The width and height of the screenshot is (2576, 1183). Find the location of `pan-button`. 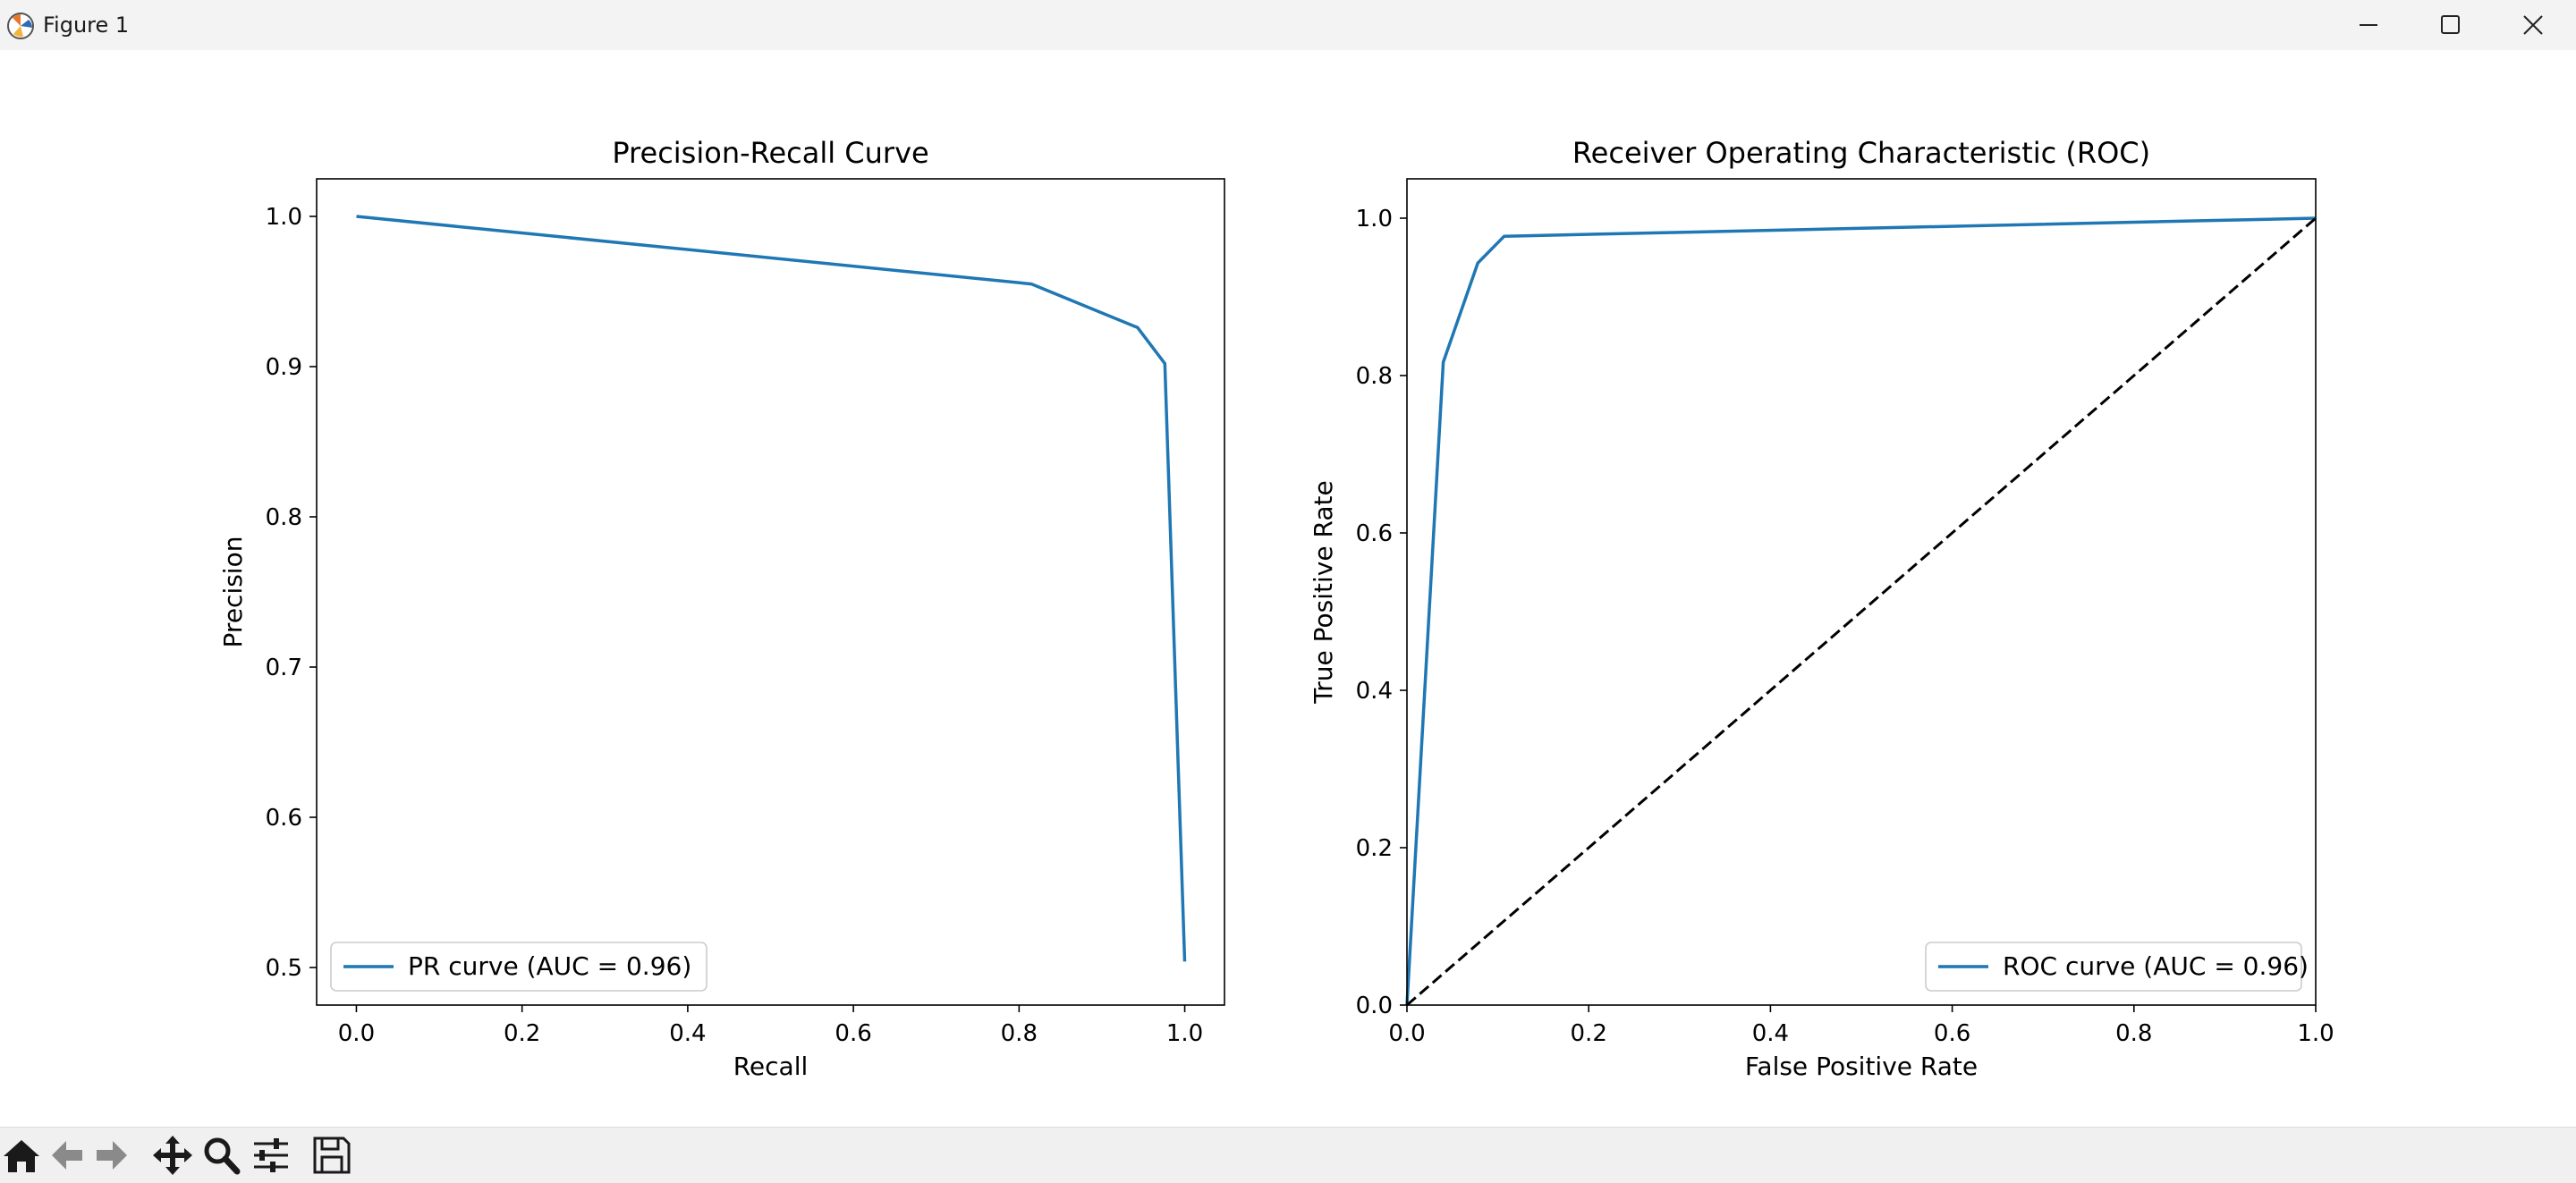

pan-button is located at coordinates (172, 1155).